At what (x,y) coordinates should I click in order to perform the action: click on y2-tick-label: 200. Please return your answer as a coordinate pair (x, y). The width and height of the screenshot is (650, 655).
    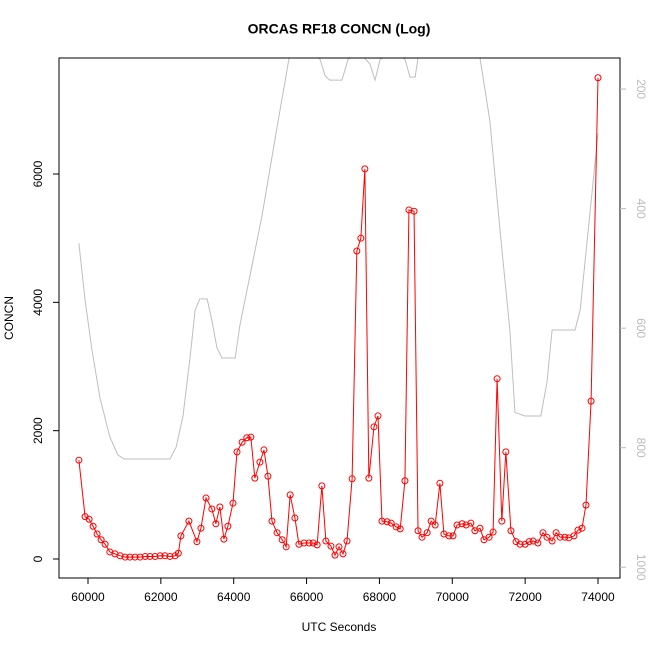
    Looking at the image, I should click on (641, 89).